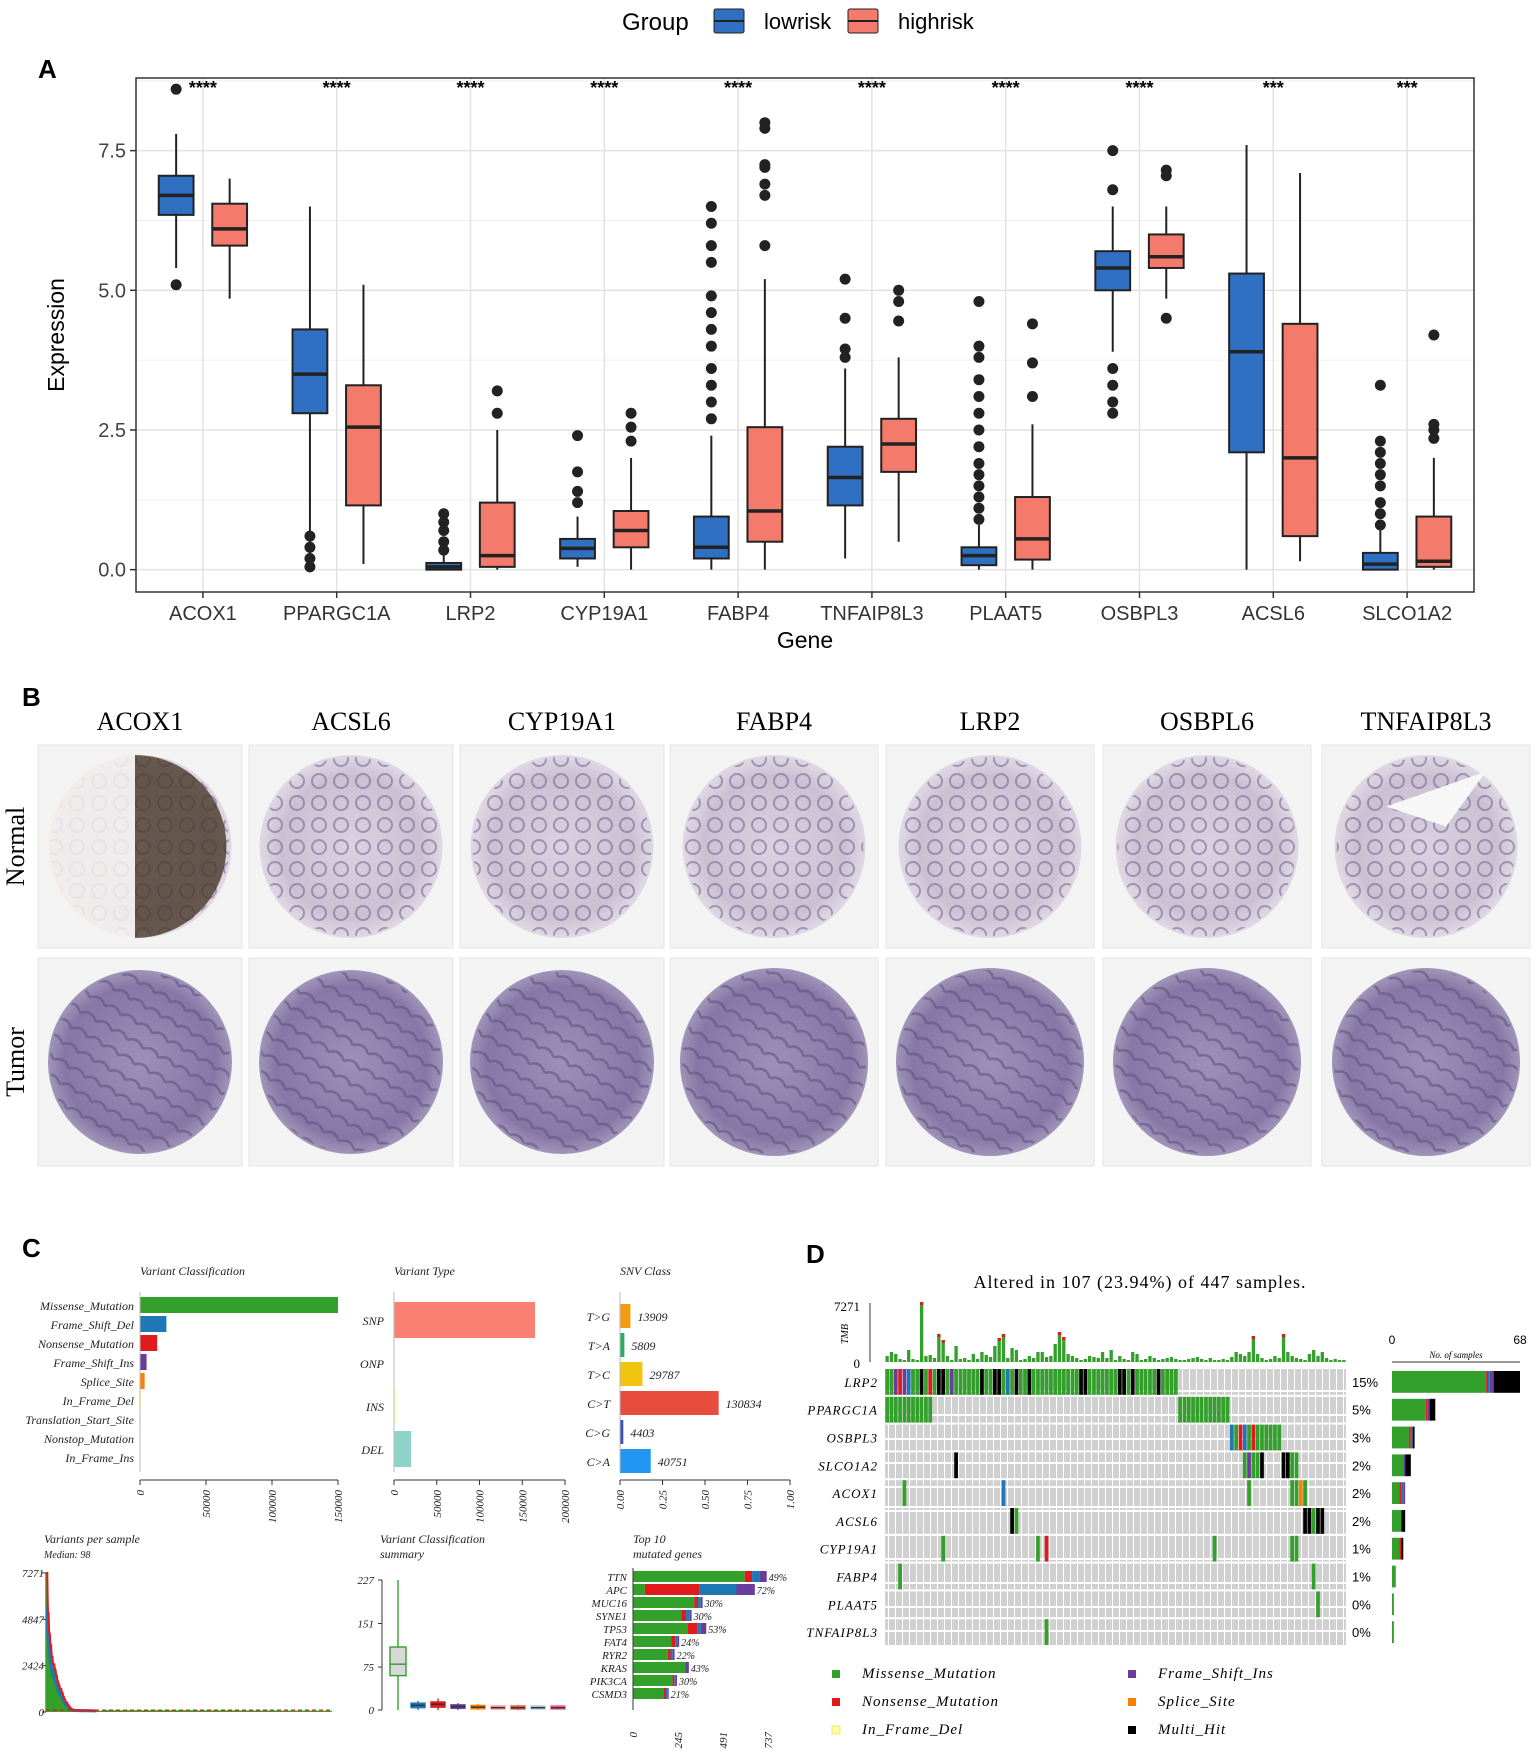  I want to click on x-tick-label: SLCO1A2, so click(1407, 614).